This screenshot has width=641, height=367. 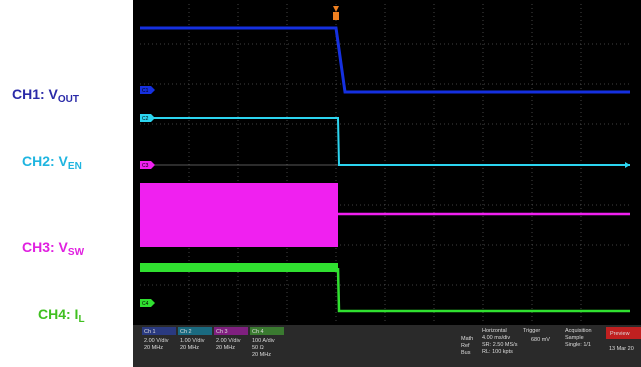 I want to click on horizontal: SR: 2.50 MS/s, so click(x=500, y=345).